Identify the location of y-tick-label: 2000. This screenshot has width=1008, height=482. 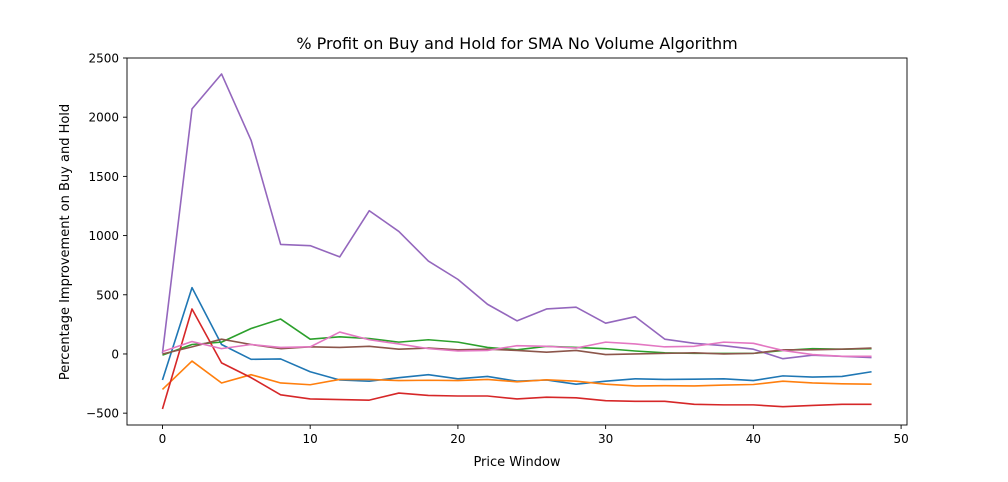
(103, 118).